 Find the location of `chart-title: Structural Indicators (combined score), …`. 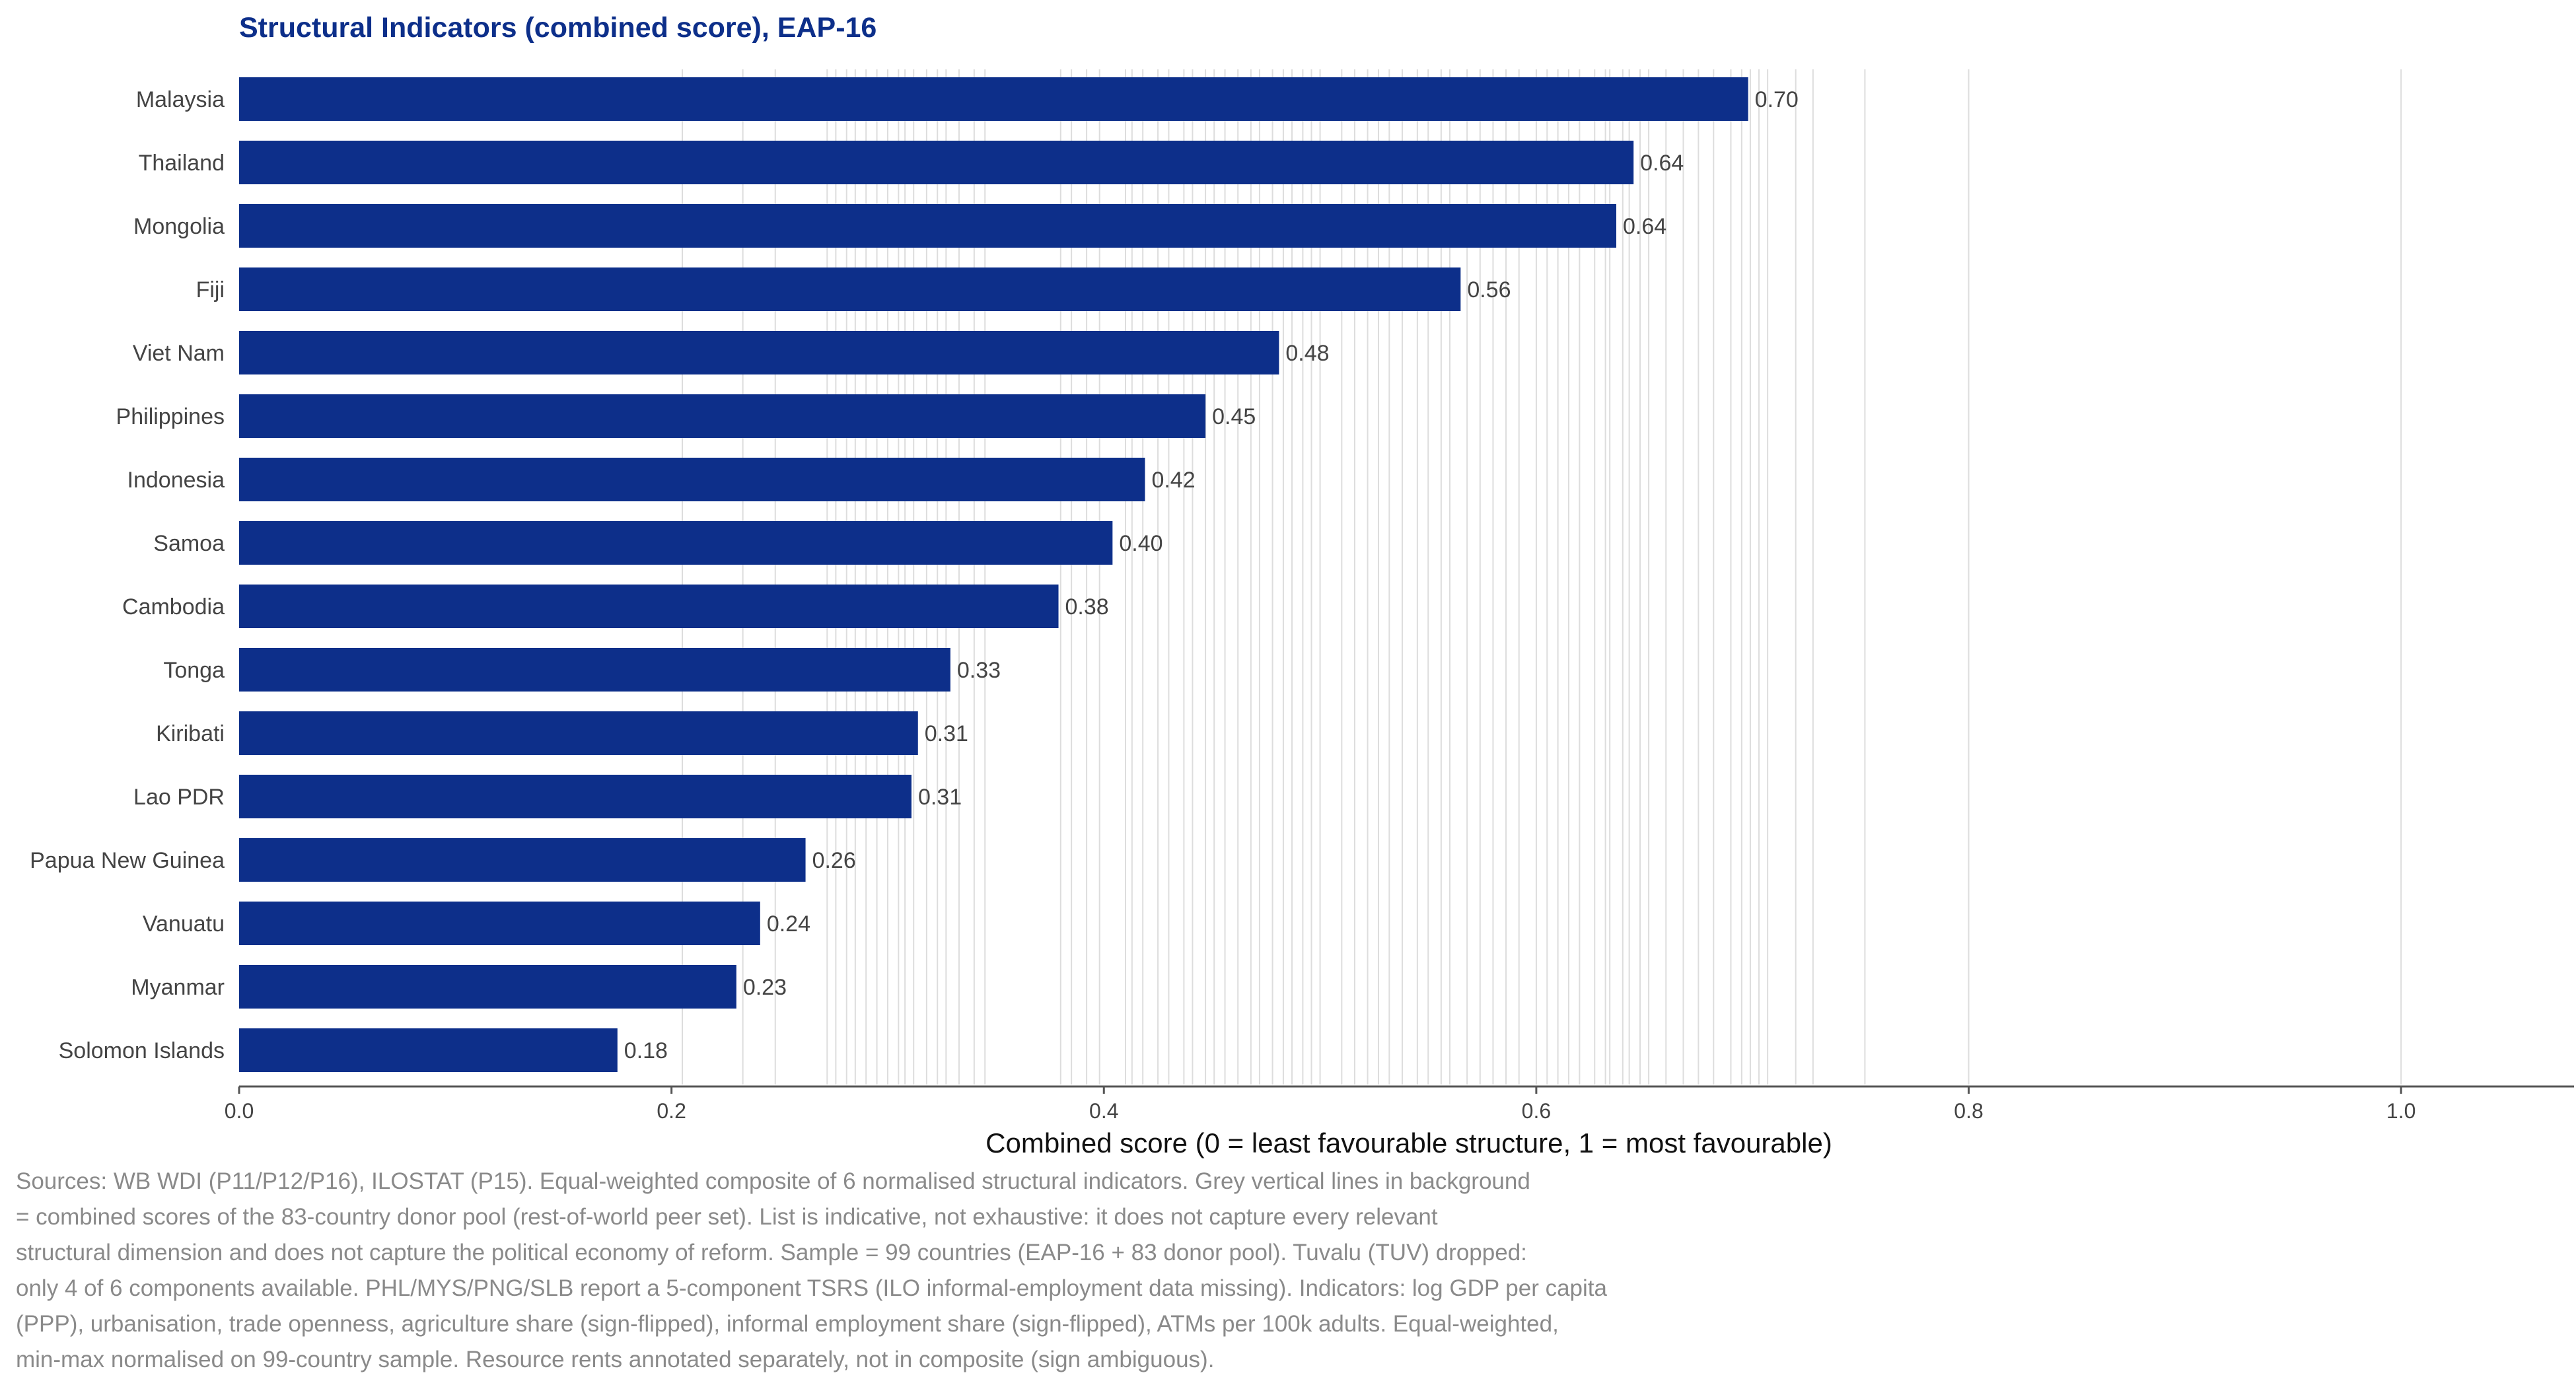

chart-title: Structural Indicators (combined score), … is located at coordinates (558, 28).